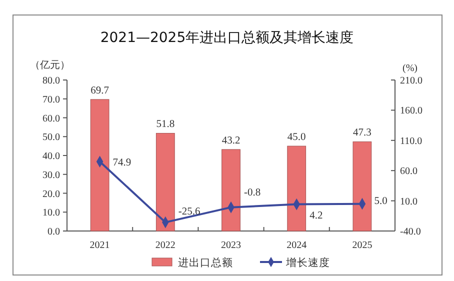 This screenshot has height=281, width=454. What do you see at coordinates (362, 133) in the screenshot?
I see `data-label: 47.3` at bounding box center [362, 133].